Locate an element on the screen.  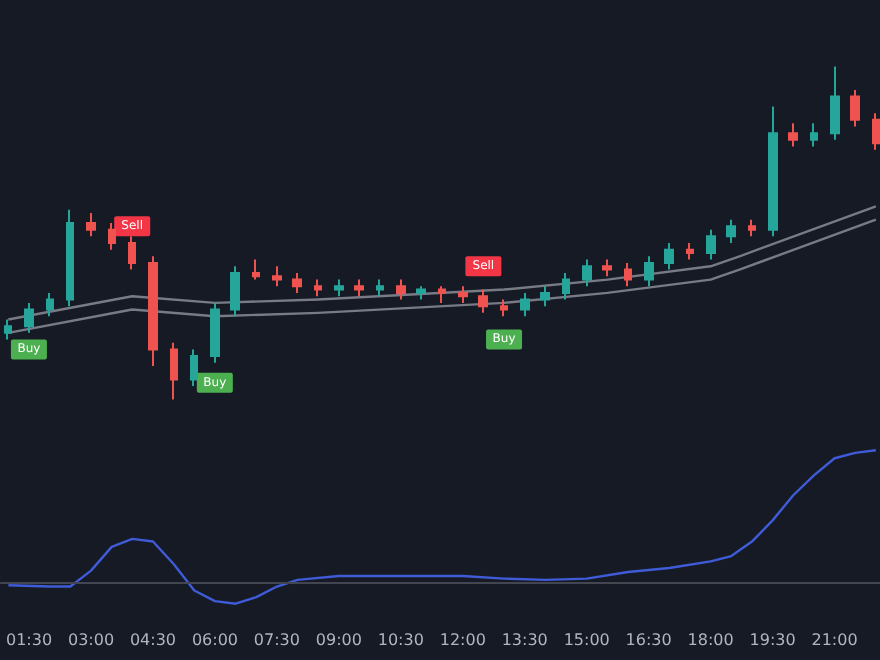
x-tick-label: 13:30 is located at coordinates (524, 640).